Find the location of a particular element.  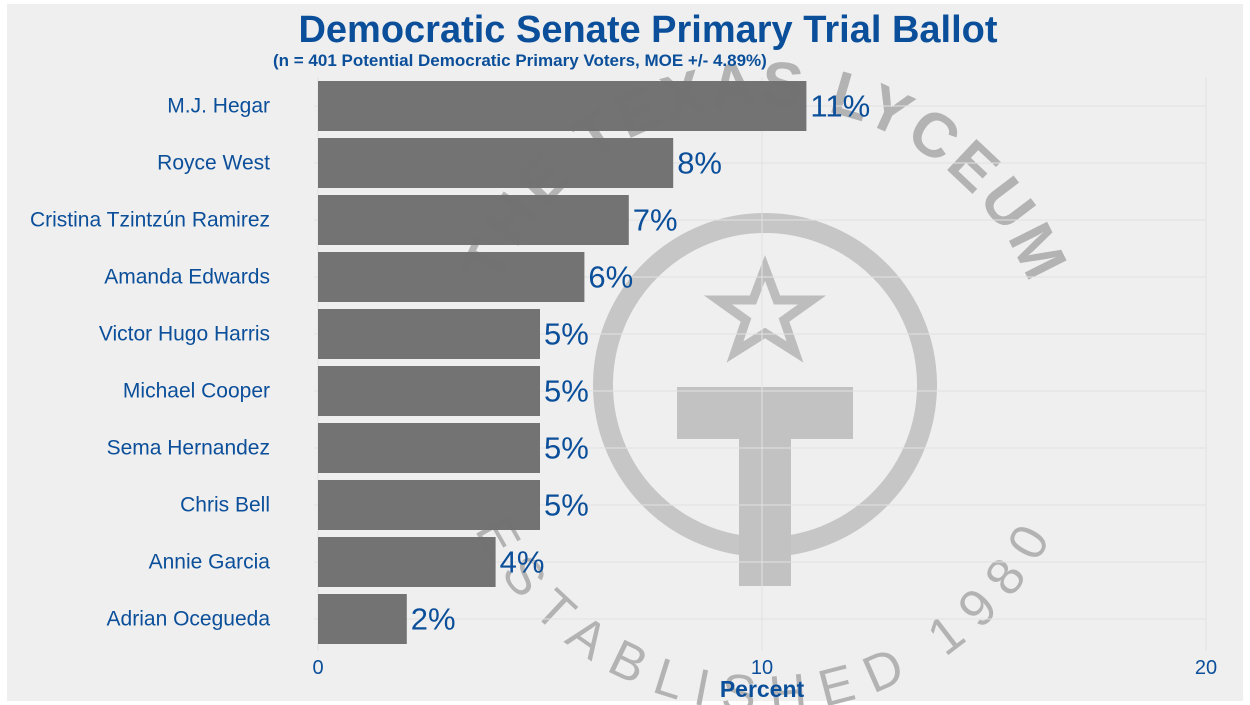

category-label: Amanda Edwards is located at coordinates (187, 277).